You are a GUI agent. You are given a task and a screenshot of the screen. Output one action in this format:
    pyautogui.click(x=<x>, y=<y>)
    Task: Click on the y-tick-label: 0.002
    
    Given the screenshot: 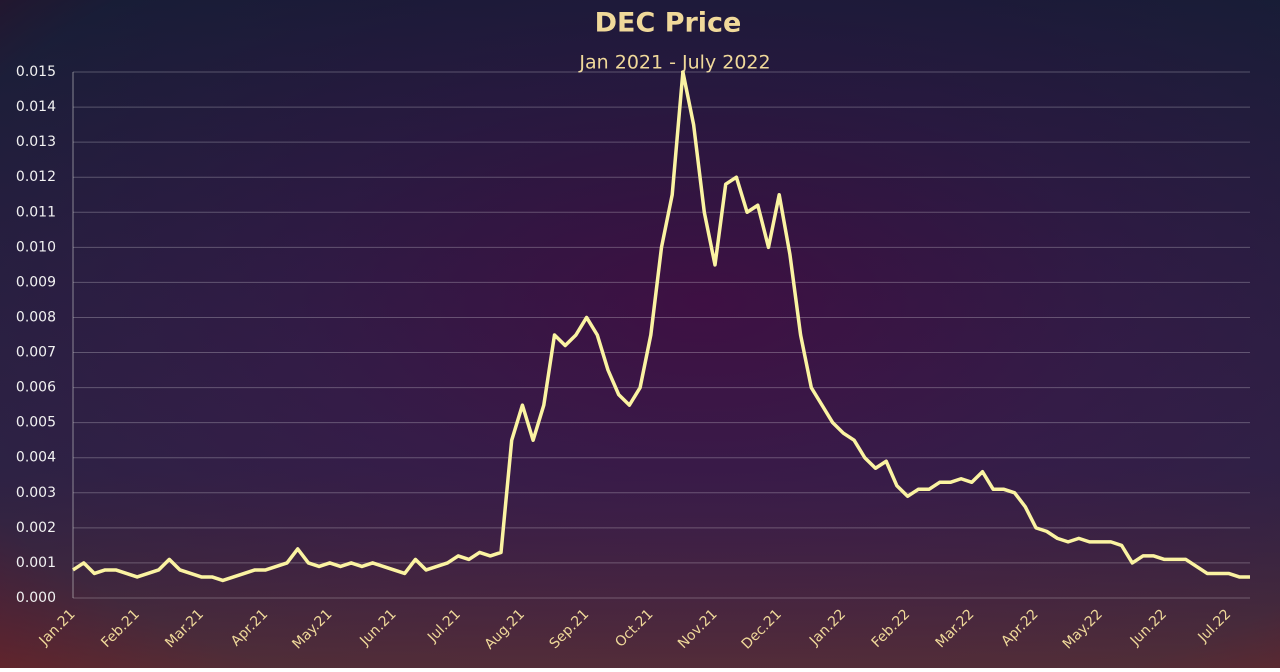 What is the action you would take?
    pyautogui.click(x=36, y=528)
    